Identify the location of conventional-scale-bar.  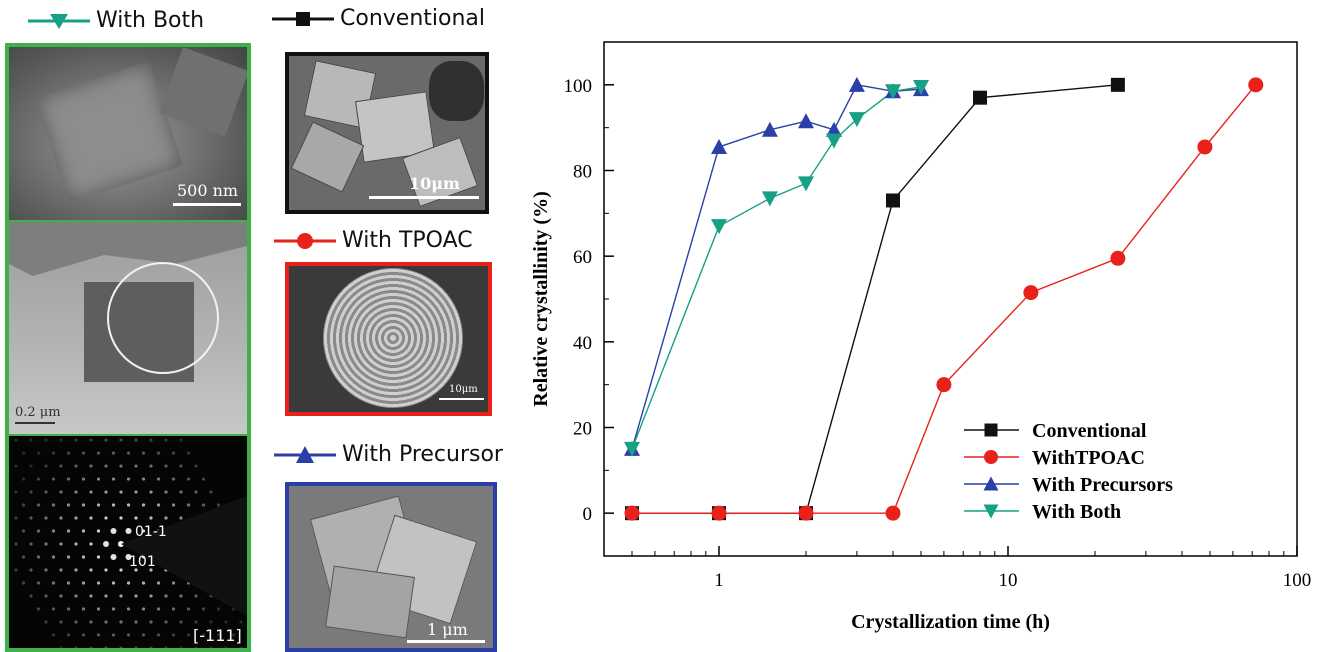
(424, 197).